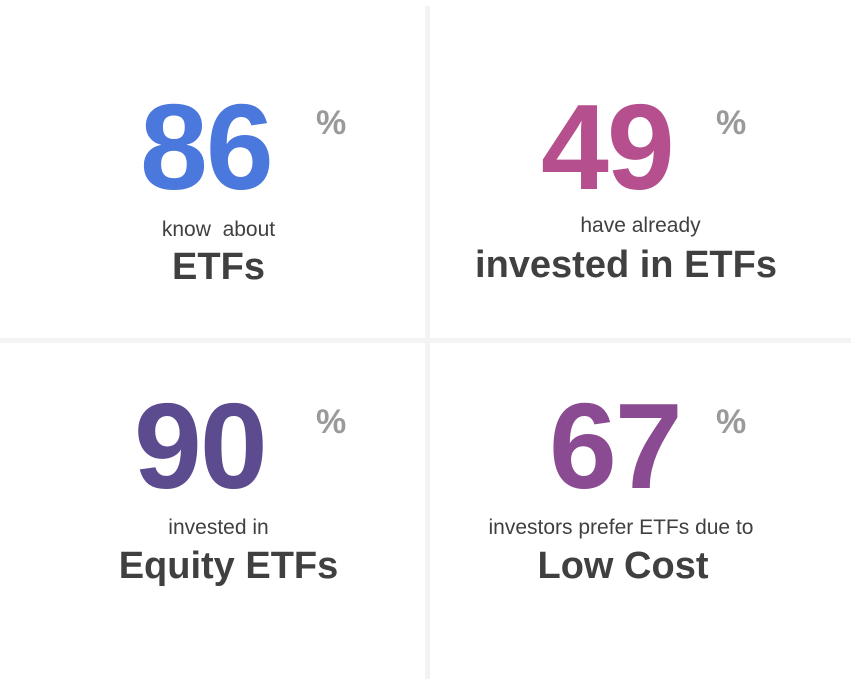  I want to click on stat-caption: investors prefer ETFs due to, so click(621, 527).